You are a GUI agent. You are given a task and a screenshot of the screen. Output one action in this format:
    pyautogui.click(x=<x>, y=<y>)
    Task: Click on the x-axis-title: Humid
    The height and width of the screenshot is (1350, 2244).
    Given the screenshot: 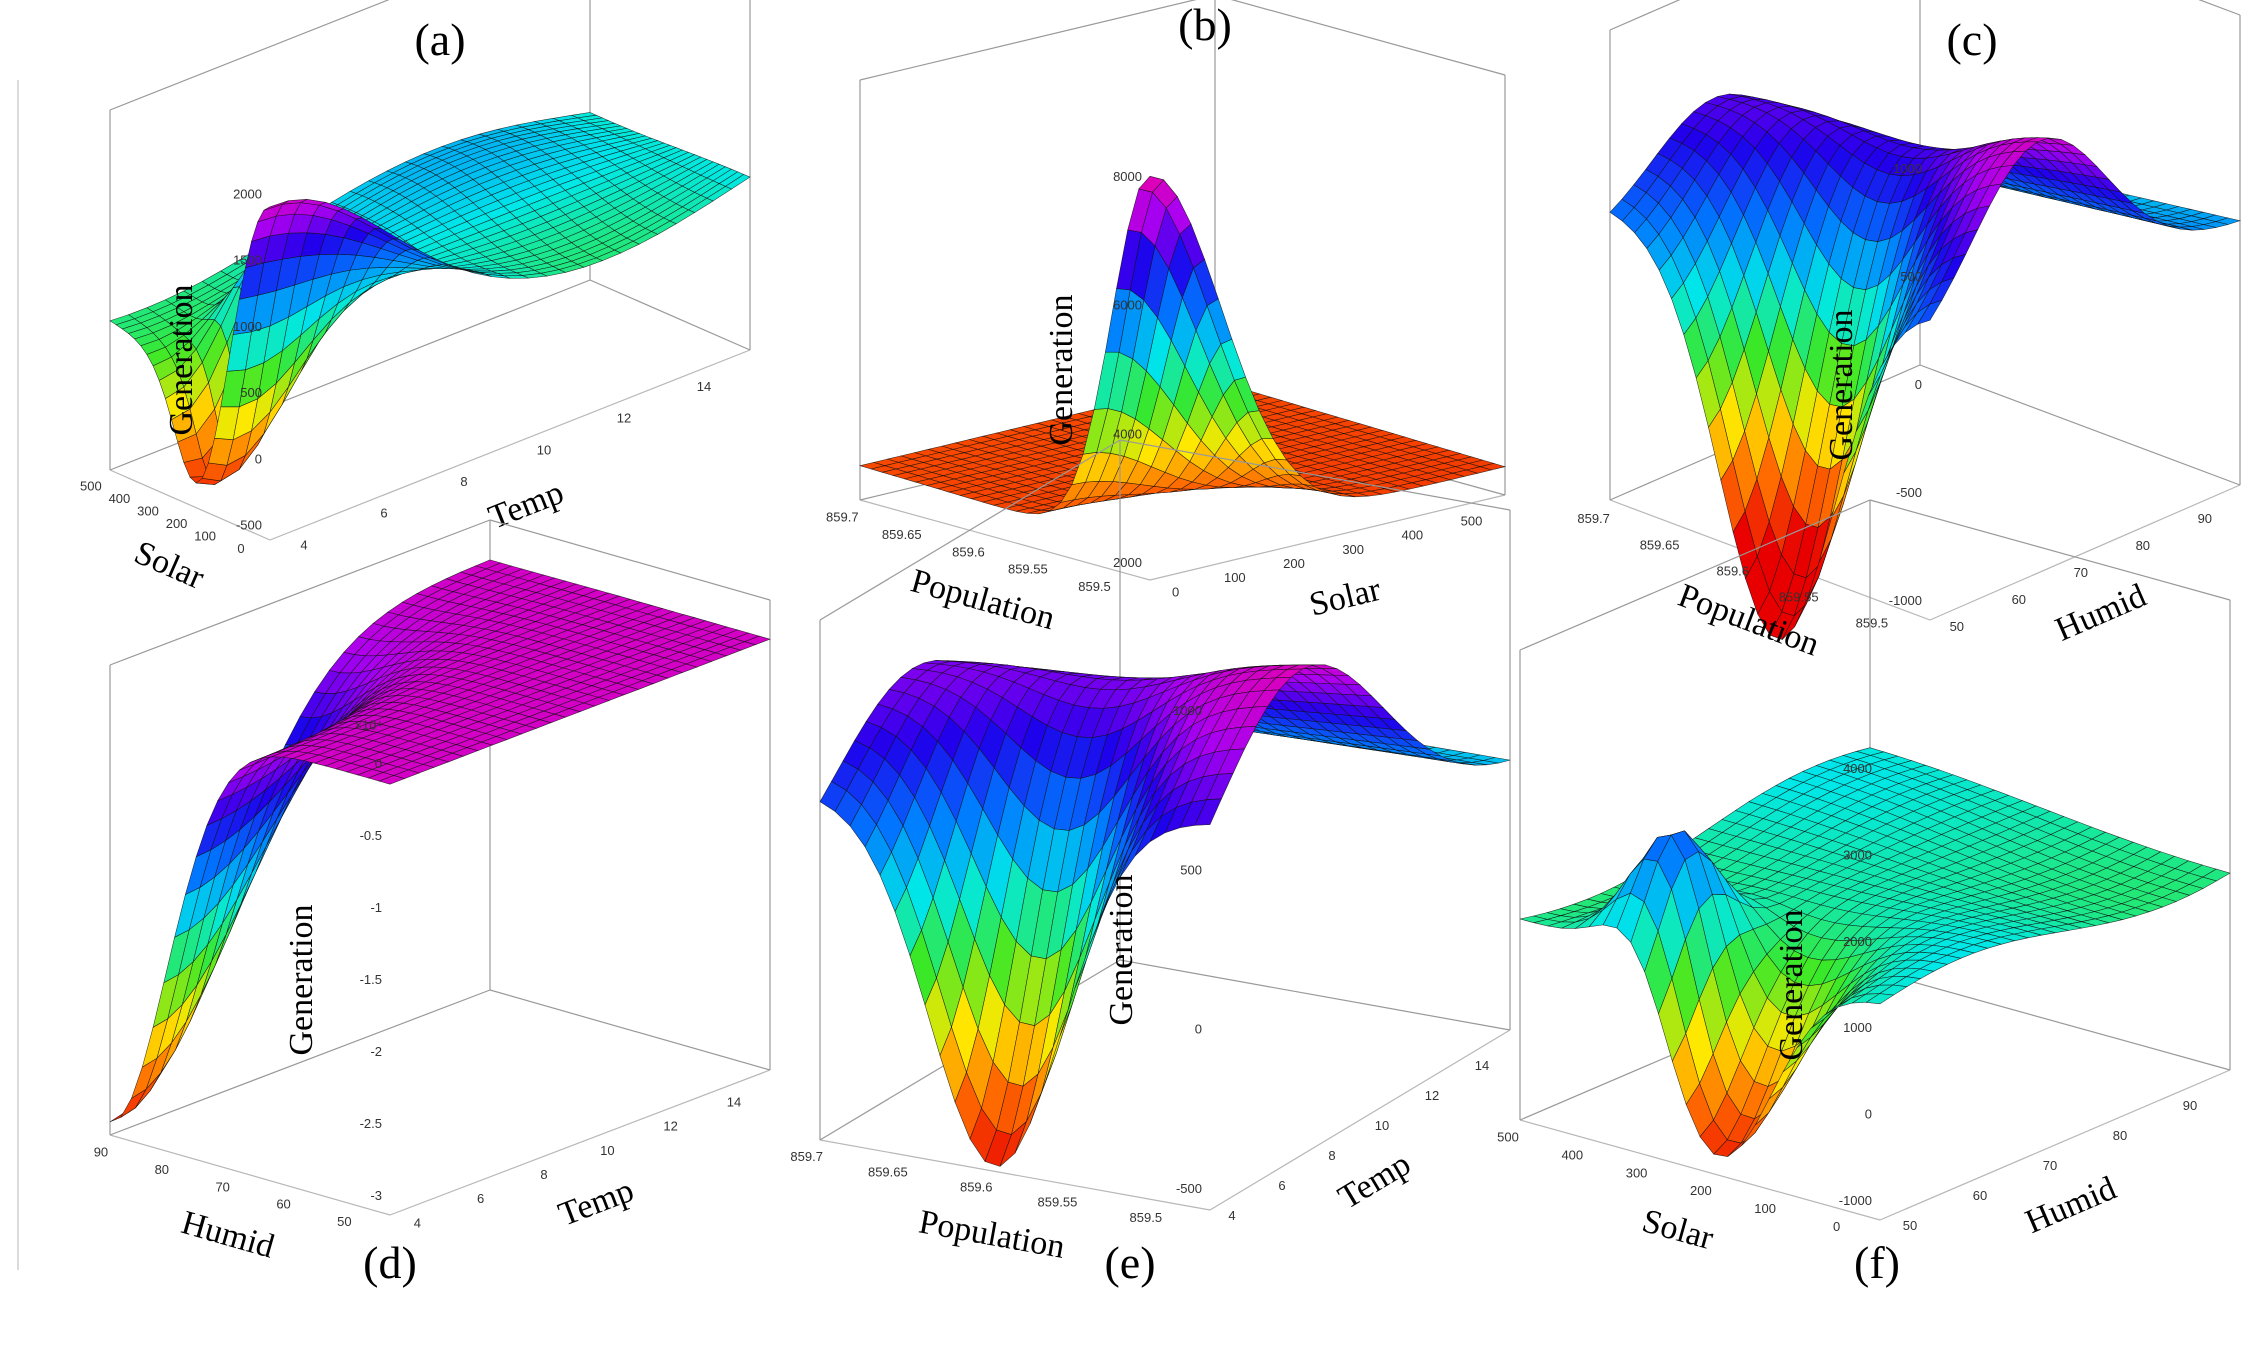 What is the action you would take?
    pyautogui.click(x=227, y=1234)
    